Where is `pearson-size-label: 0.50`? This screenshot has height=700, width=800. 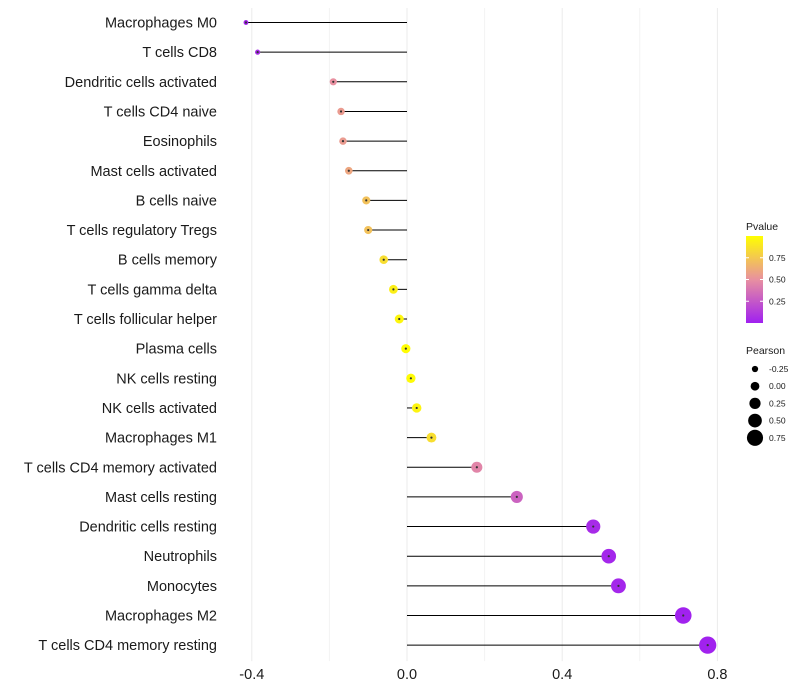 pearson-size-label: 0.50 is located at coordinates (777, 421).